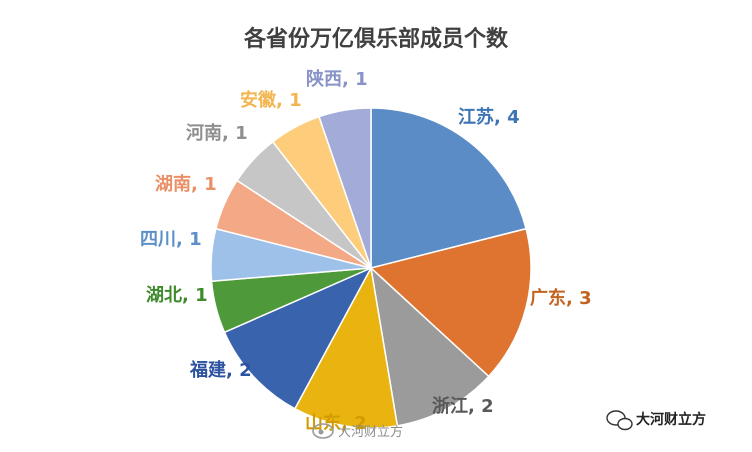 This screenshot has width=752, height=452. What do you see at coordinates (217, 133) in the screenshot?
I see `slice-label-9: 河南, 1` at bounding box center [217, 133].